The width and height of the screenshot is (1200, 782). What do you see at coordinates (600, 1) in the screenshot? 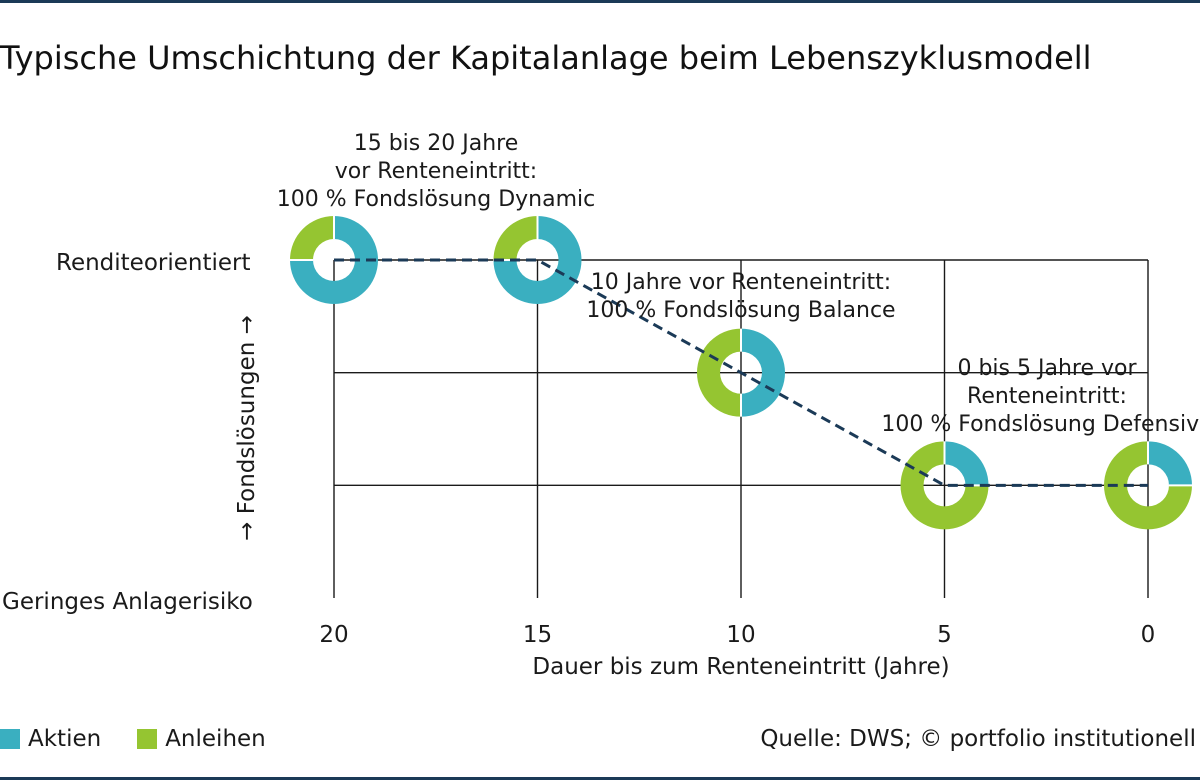
I see `top-rule` at bounding box center [600, 1].